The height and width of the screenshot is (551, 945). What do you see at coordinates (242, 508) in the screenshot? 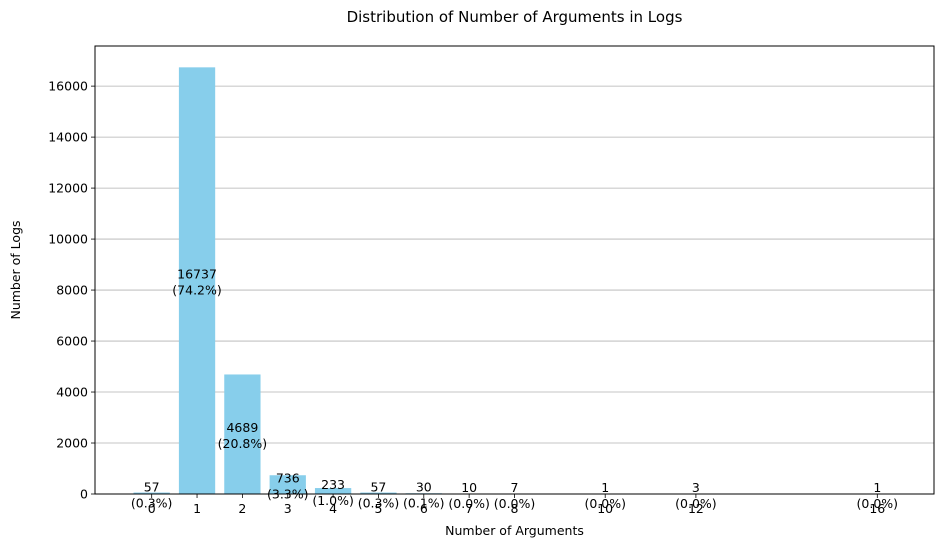
I see `x-tick-label: 2` at bounding box center [242, 508].